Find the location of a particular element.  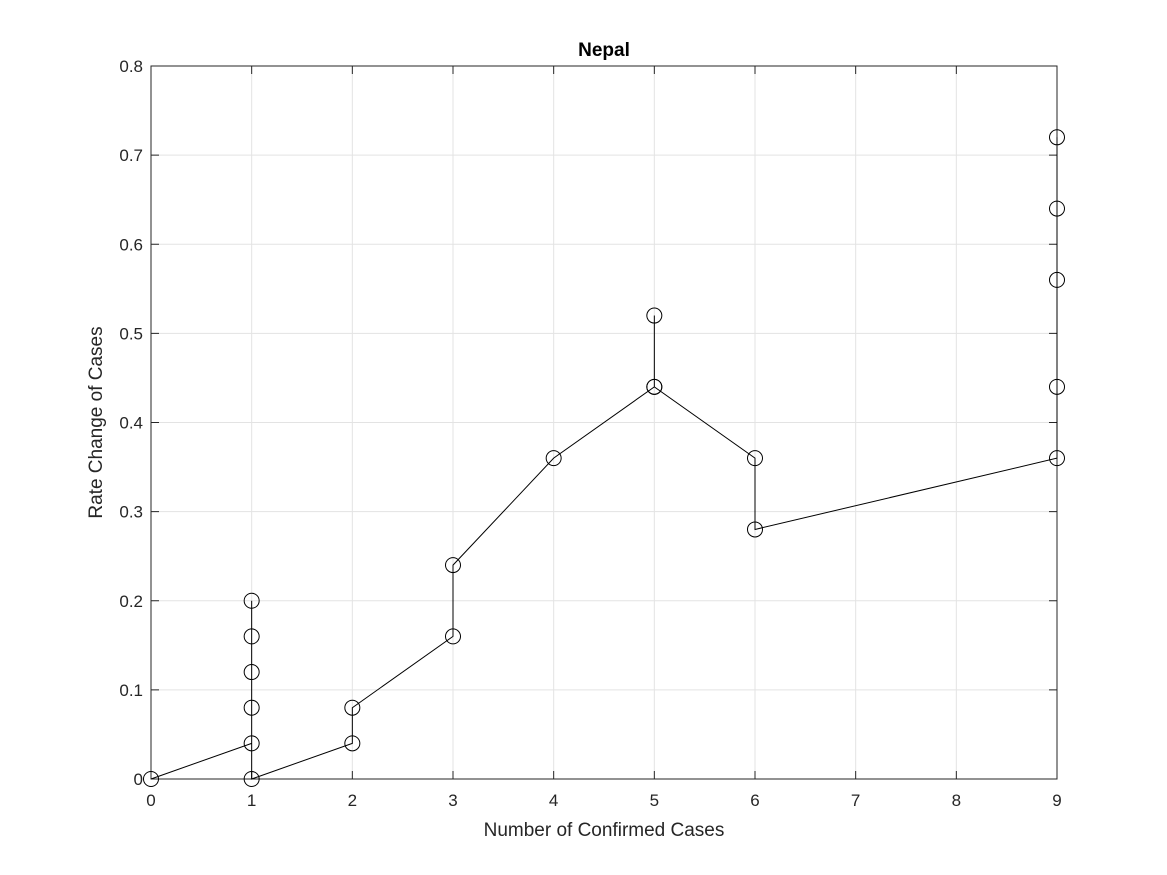

x-tick-label: 4 is located at coordinates (553, 800).